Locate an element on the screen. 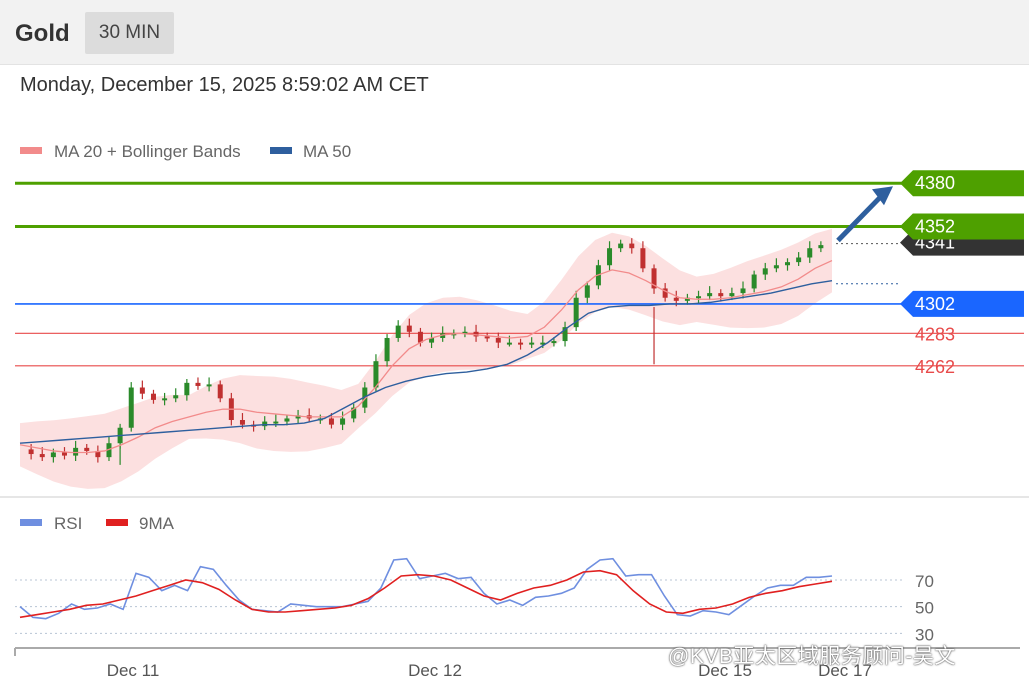 This screenshot has height=697, width=1029. target-arrow-head is located at coordinates (882, 196).